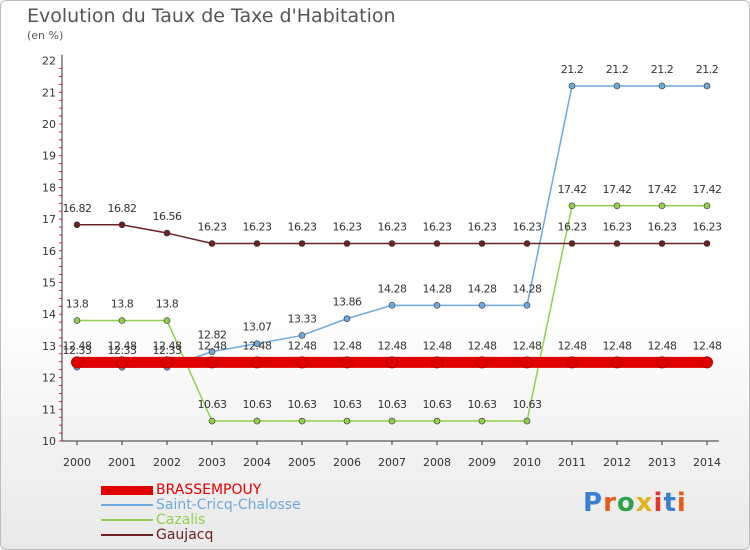  Describe the element at coordinates (49, 441) in the screenshot. I see `y-tick-label: 10` at that location.